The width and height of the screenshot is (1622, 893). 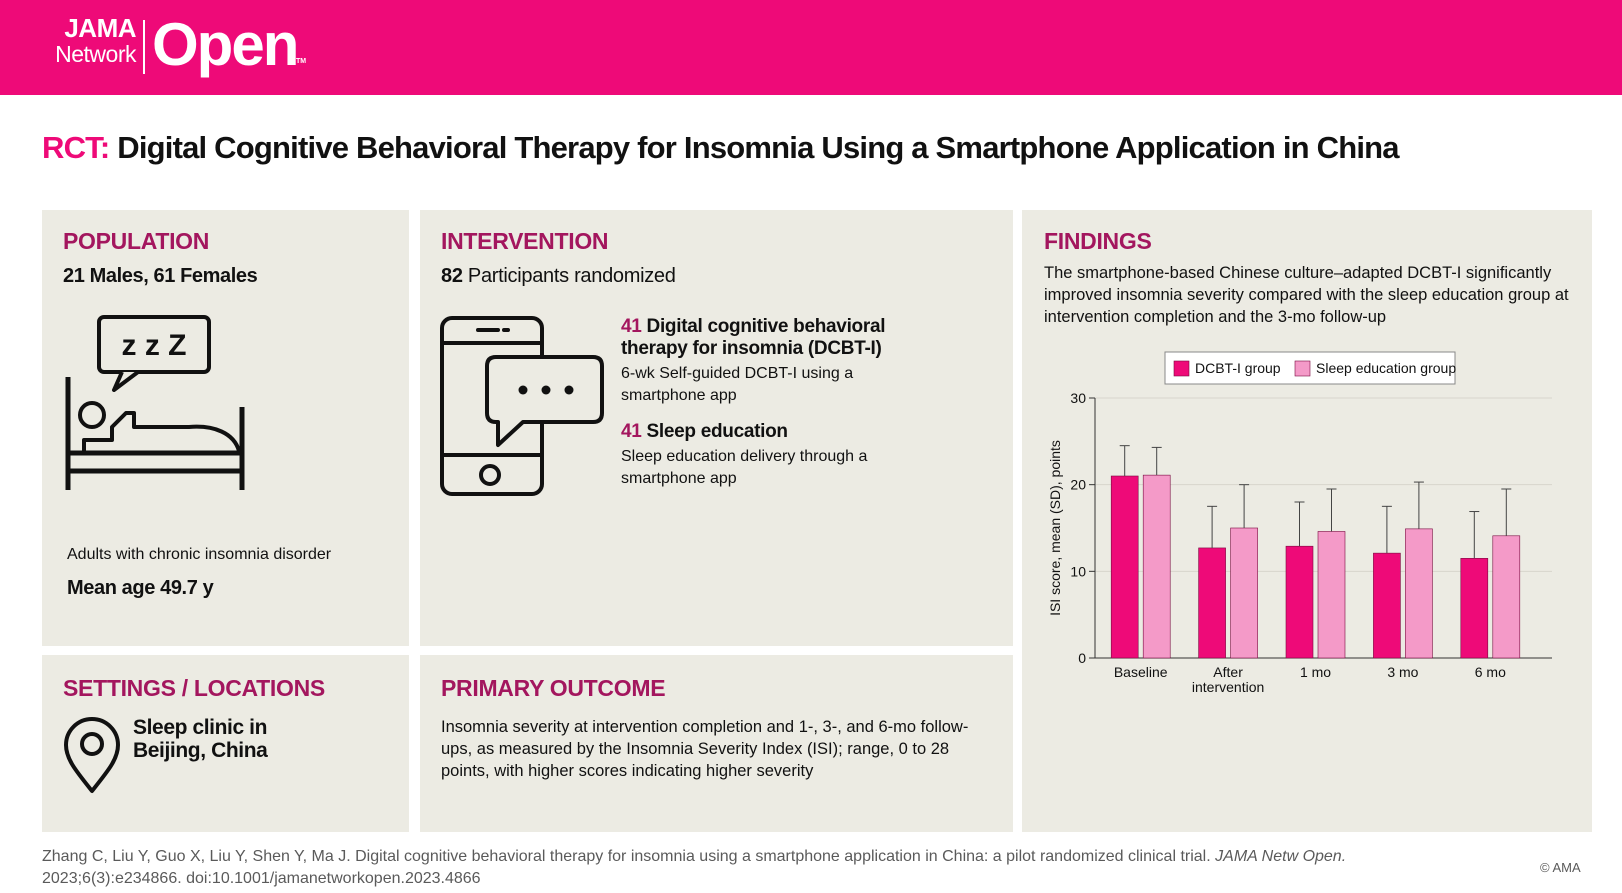 I want to click on randomized-label: Participants randomized, so click(x=571, y=276).